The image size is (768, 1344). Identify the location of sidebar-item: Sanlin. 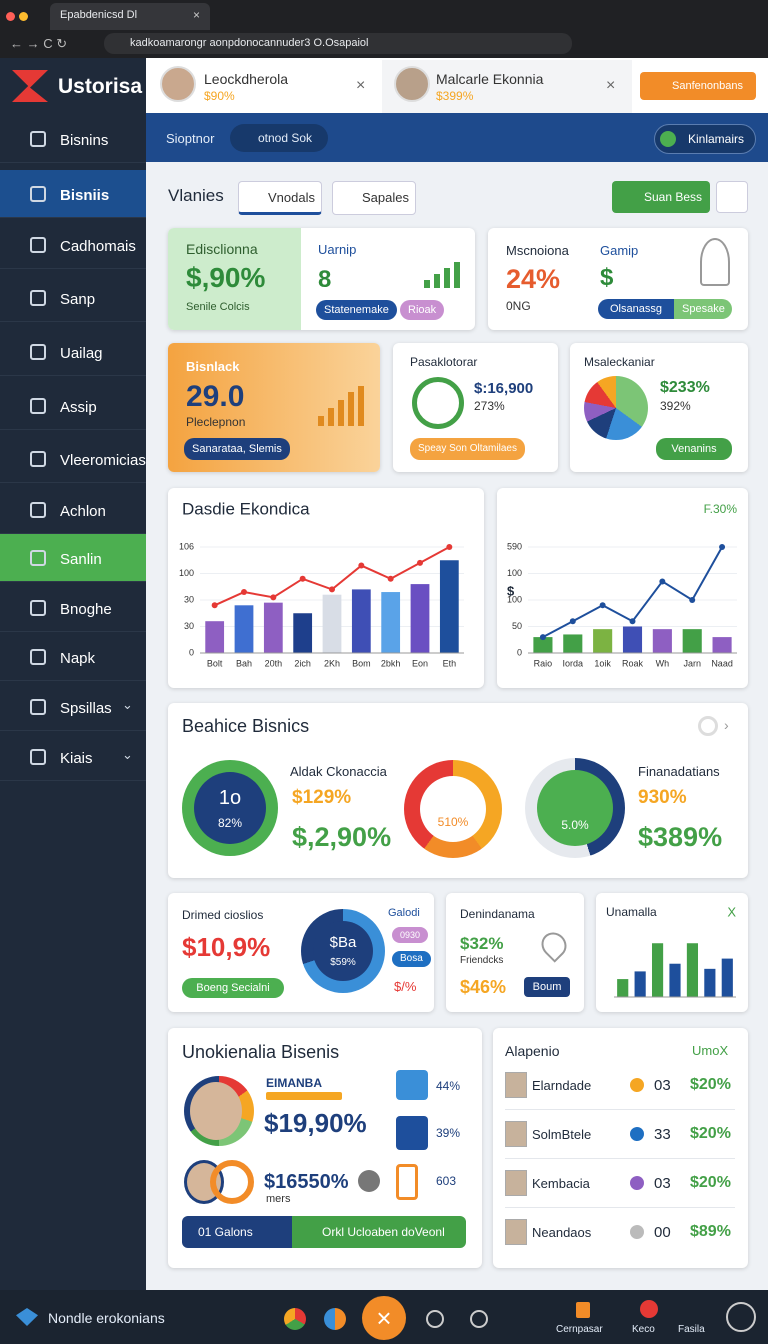
(73, 558).